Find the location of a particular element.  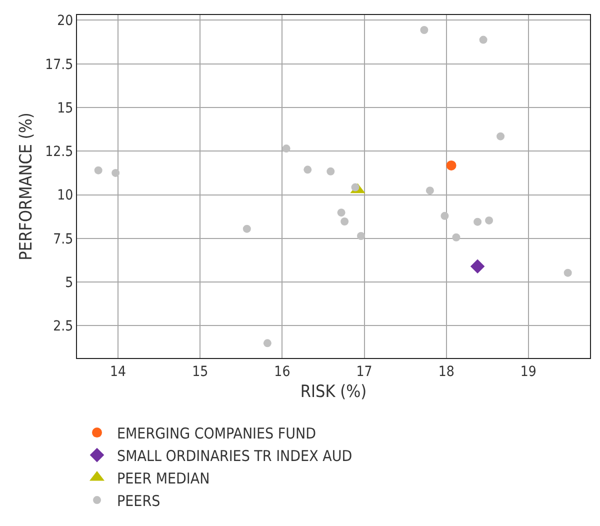

y-tick-label: 17.5 is located at coordinates (59, 64).